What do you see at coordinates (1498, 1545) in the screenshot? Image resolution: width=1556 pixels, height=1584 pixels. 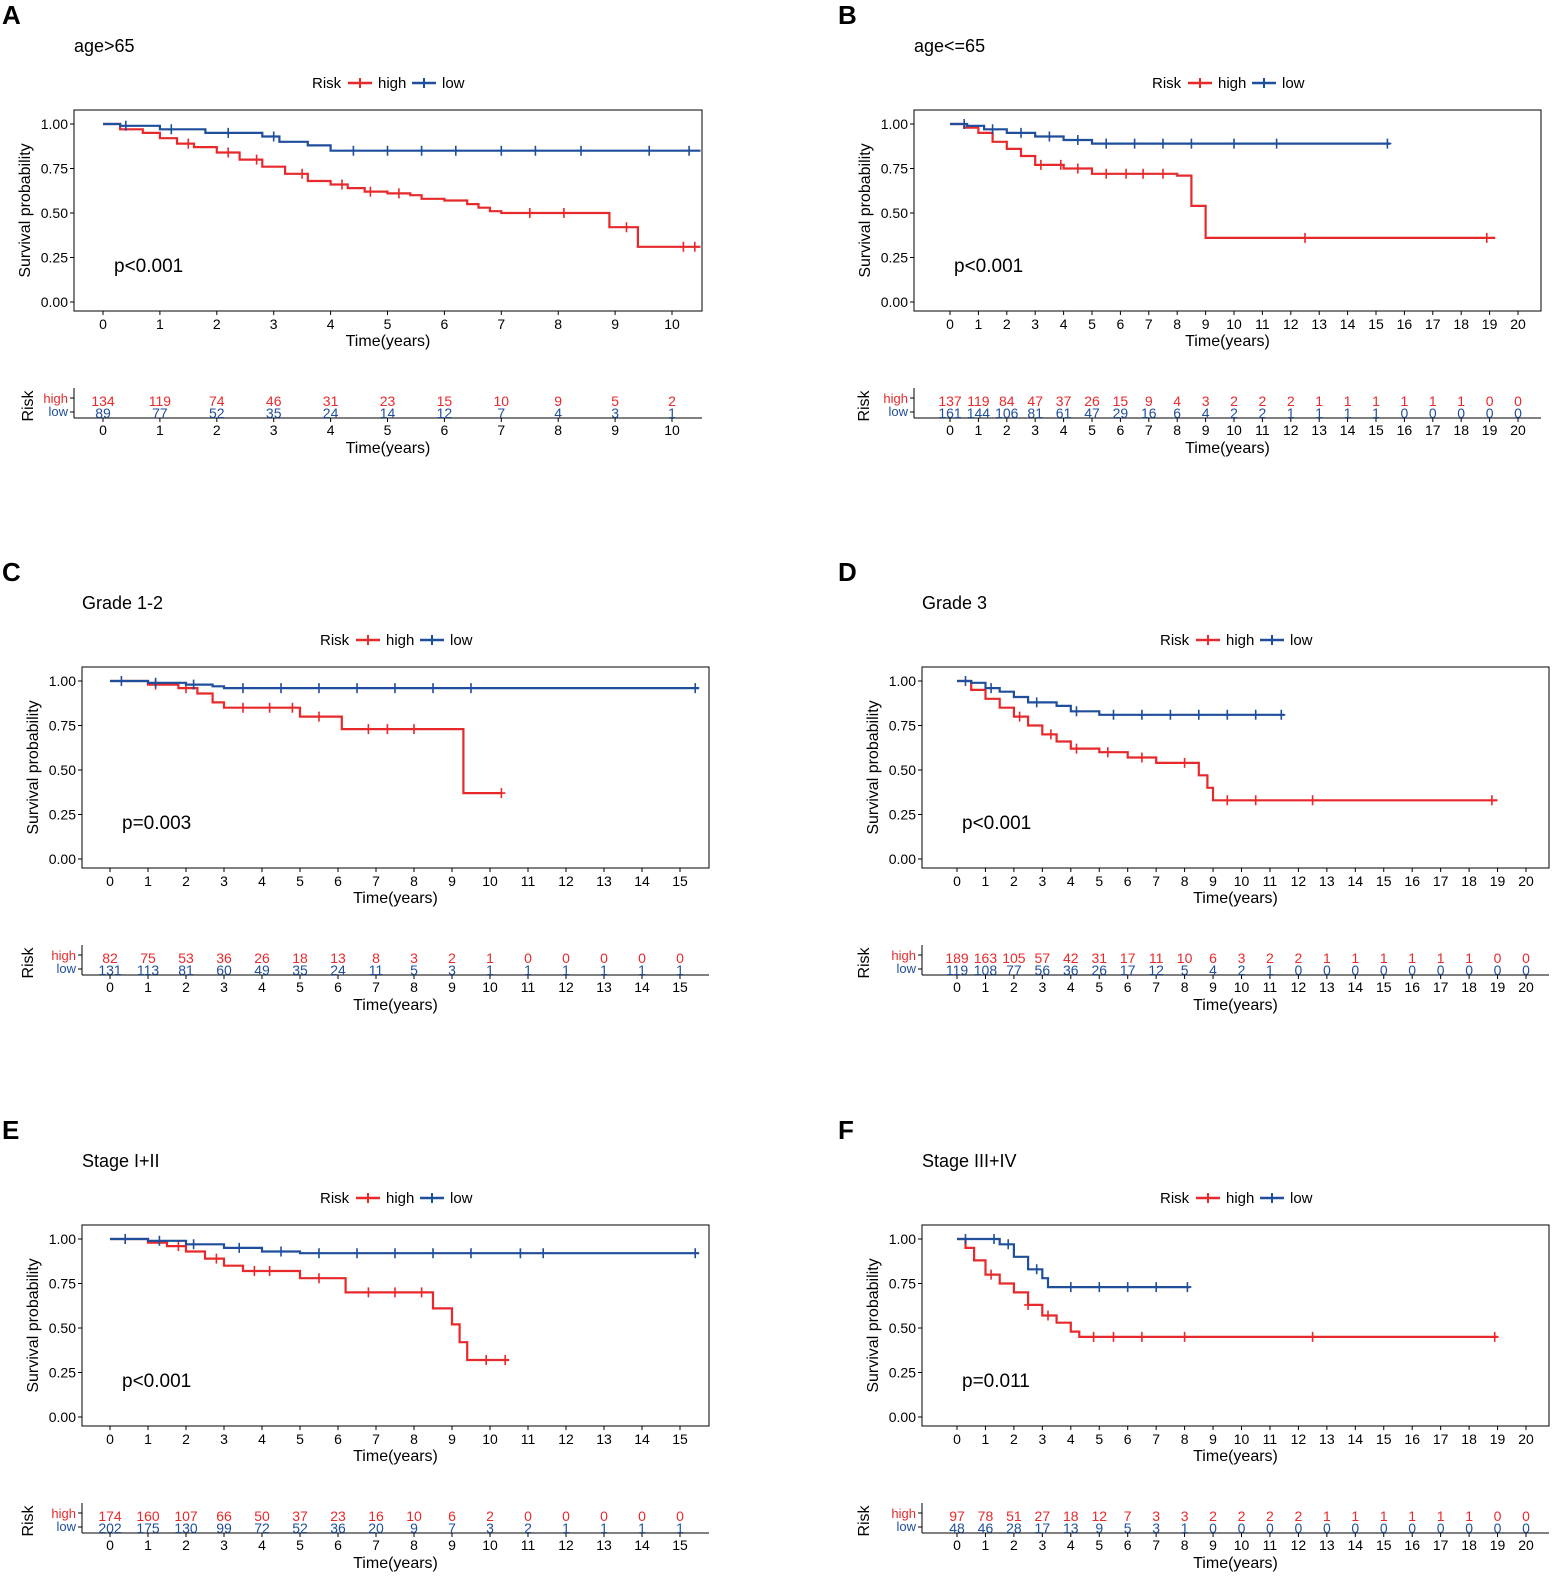 I see `risk-x-tick-label: 19` at bounding box center [1498, 1545].